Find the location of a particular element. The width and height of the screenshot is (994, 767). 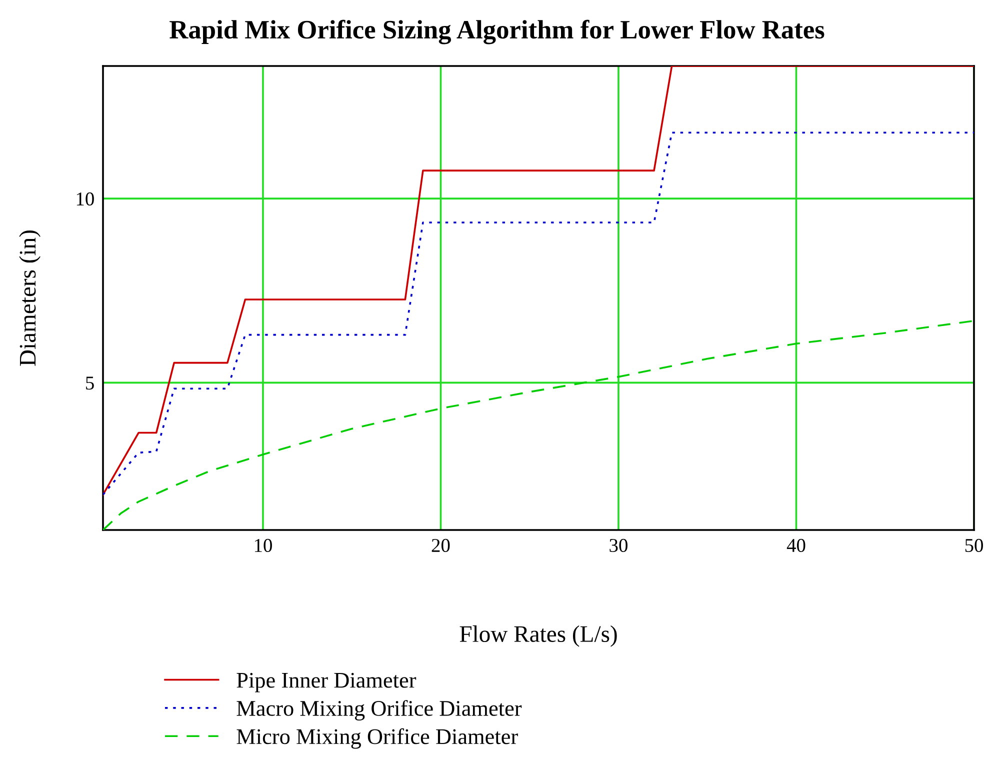

y-tick-label: 5 is located at coordinates (90, 383).